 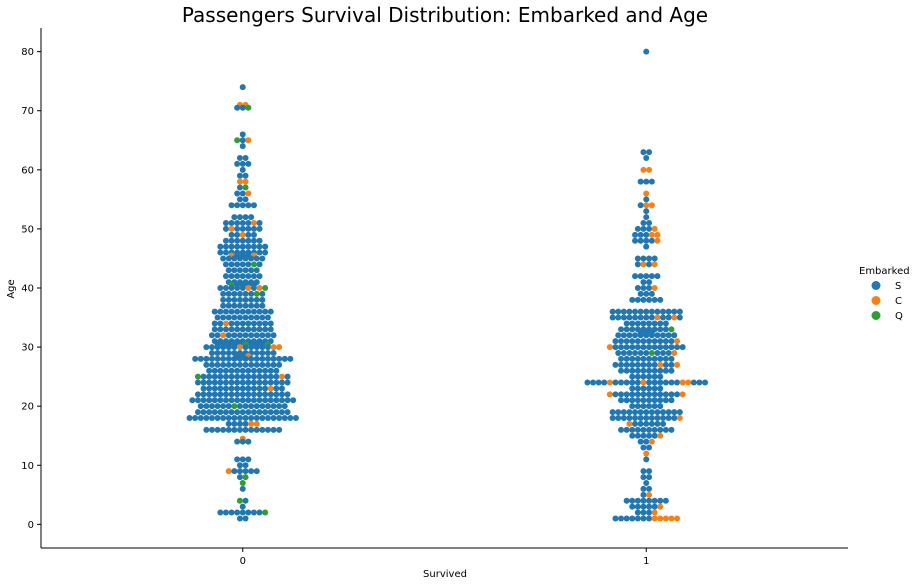 I want to click on y-tick-label-5: 50, so click(x=27, y=229).